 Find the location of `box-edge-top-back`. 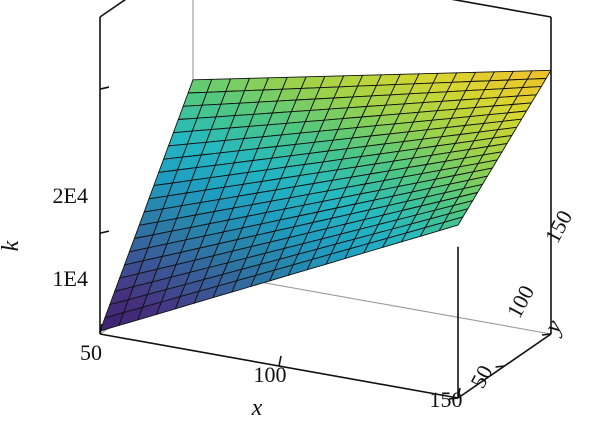

box-edge-top-back is located at coordinates (501, 9).